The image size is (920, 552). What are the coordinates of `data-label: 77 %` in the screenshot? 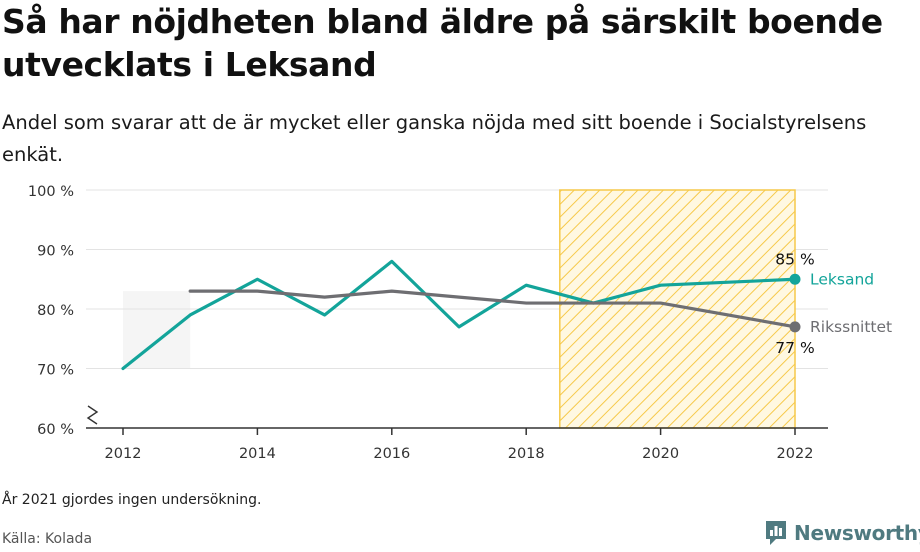 It's located at (794, 348).